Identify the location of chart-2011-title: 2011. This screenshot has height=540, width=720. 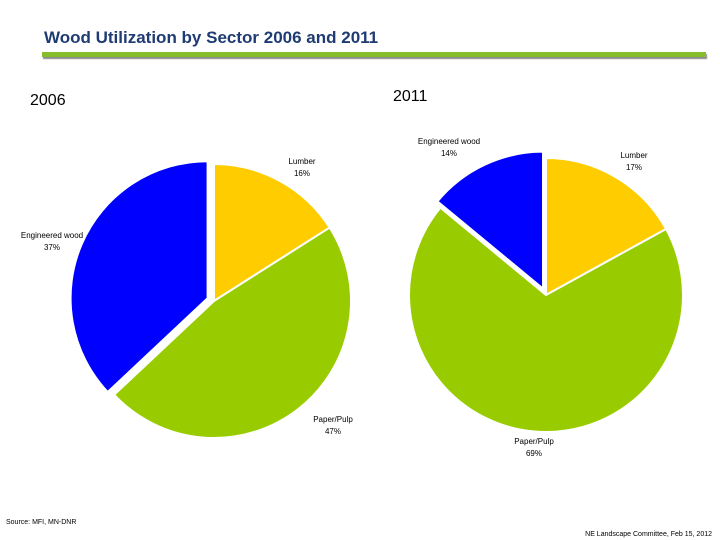
(410, 96).